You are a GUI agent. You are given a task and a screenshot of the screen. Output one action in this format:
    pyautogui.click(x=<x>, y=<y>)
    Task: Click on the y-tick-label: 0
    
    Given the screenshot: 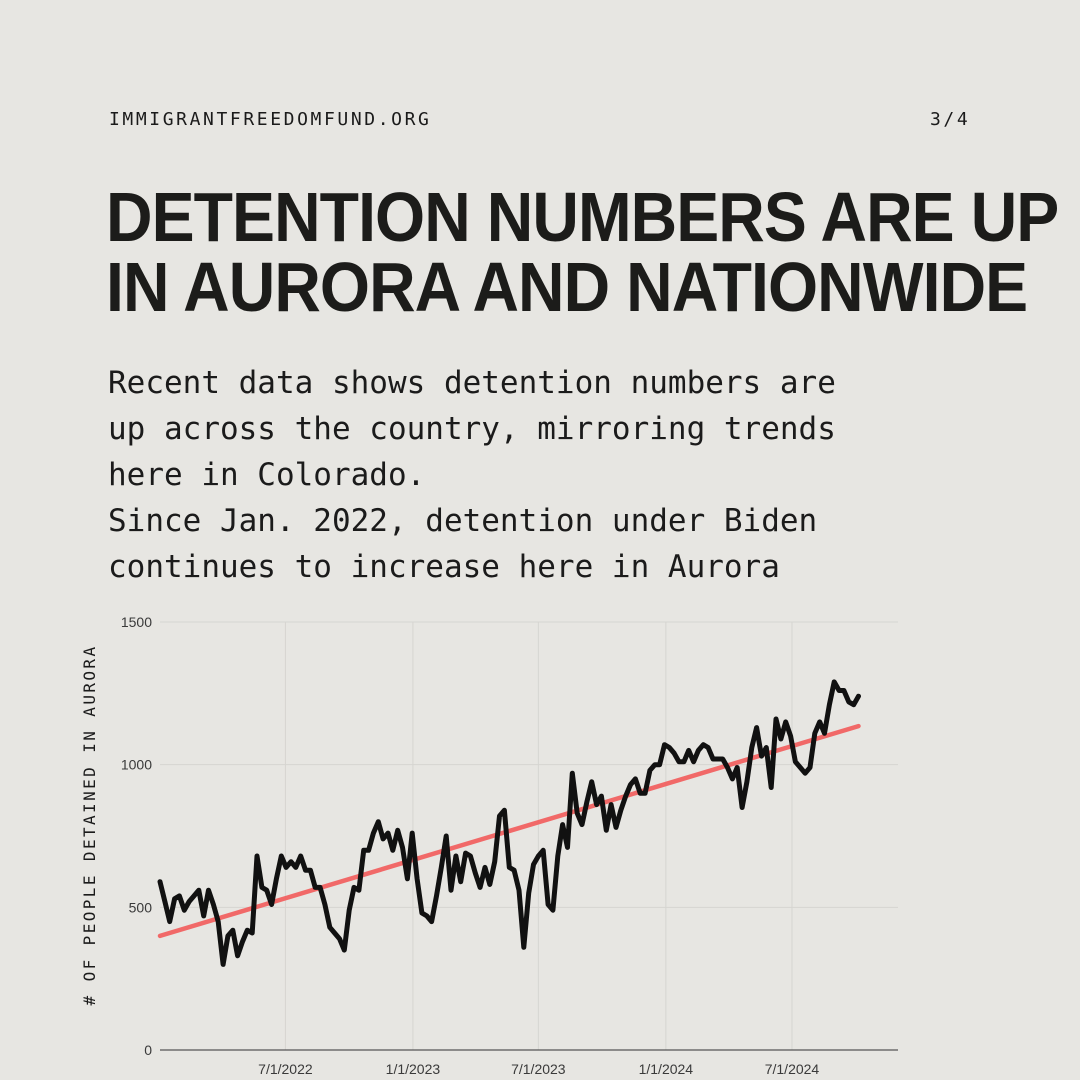 What is the action you would take?
    pyautogui.click(x=148, y=1050)
    